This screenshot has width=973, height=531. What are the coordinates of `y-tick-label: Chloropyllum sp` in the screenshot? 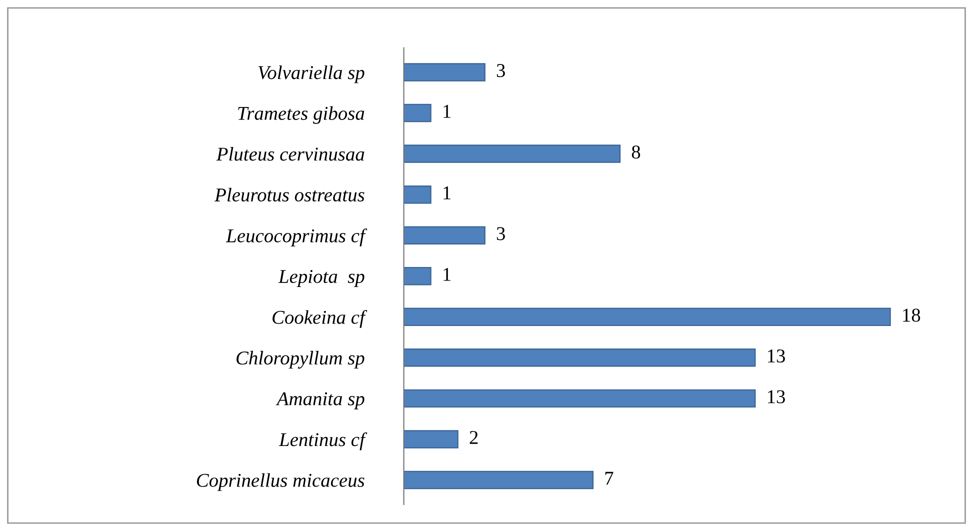 It's located at (300, 359).